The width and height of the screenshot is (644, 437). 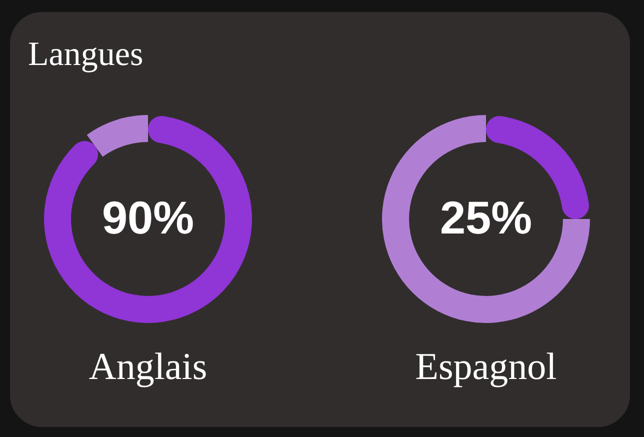 What do you see at coordinates (86, 55) in the screenshot?
I see `chart-title: Langues` at bounding box center [86, 55].